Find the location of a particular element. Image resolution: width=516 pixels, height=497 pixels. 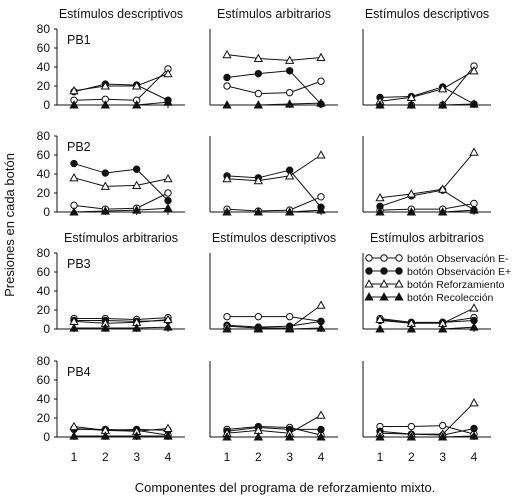

panel-PB3-1: 0 20 40 60 80 Estímulos arbitrarios PB3 is located at coordinates (111, 283).